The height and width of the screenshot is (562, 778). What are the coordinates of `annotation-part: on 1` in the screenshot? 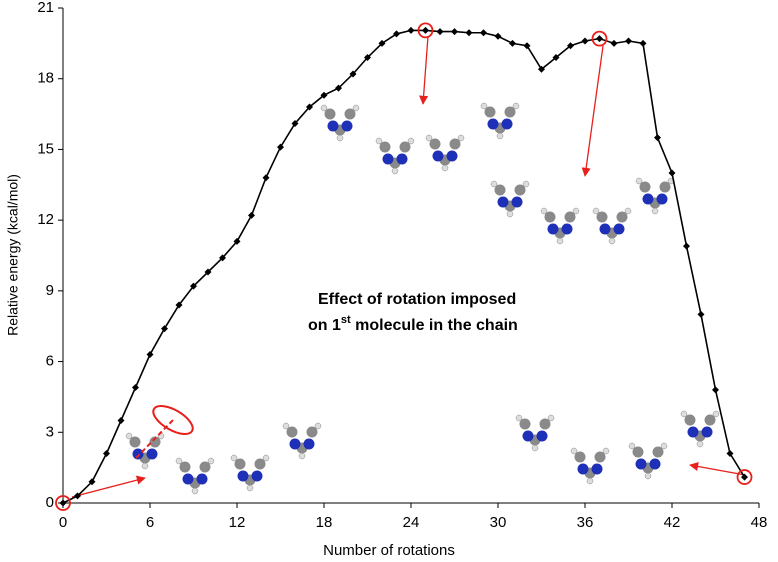 It's located at (324, 325).